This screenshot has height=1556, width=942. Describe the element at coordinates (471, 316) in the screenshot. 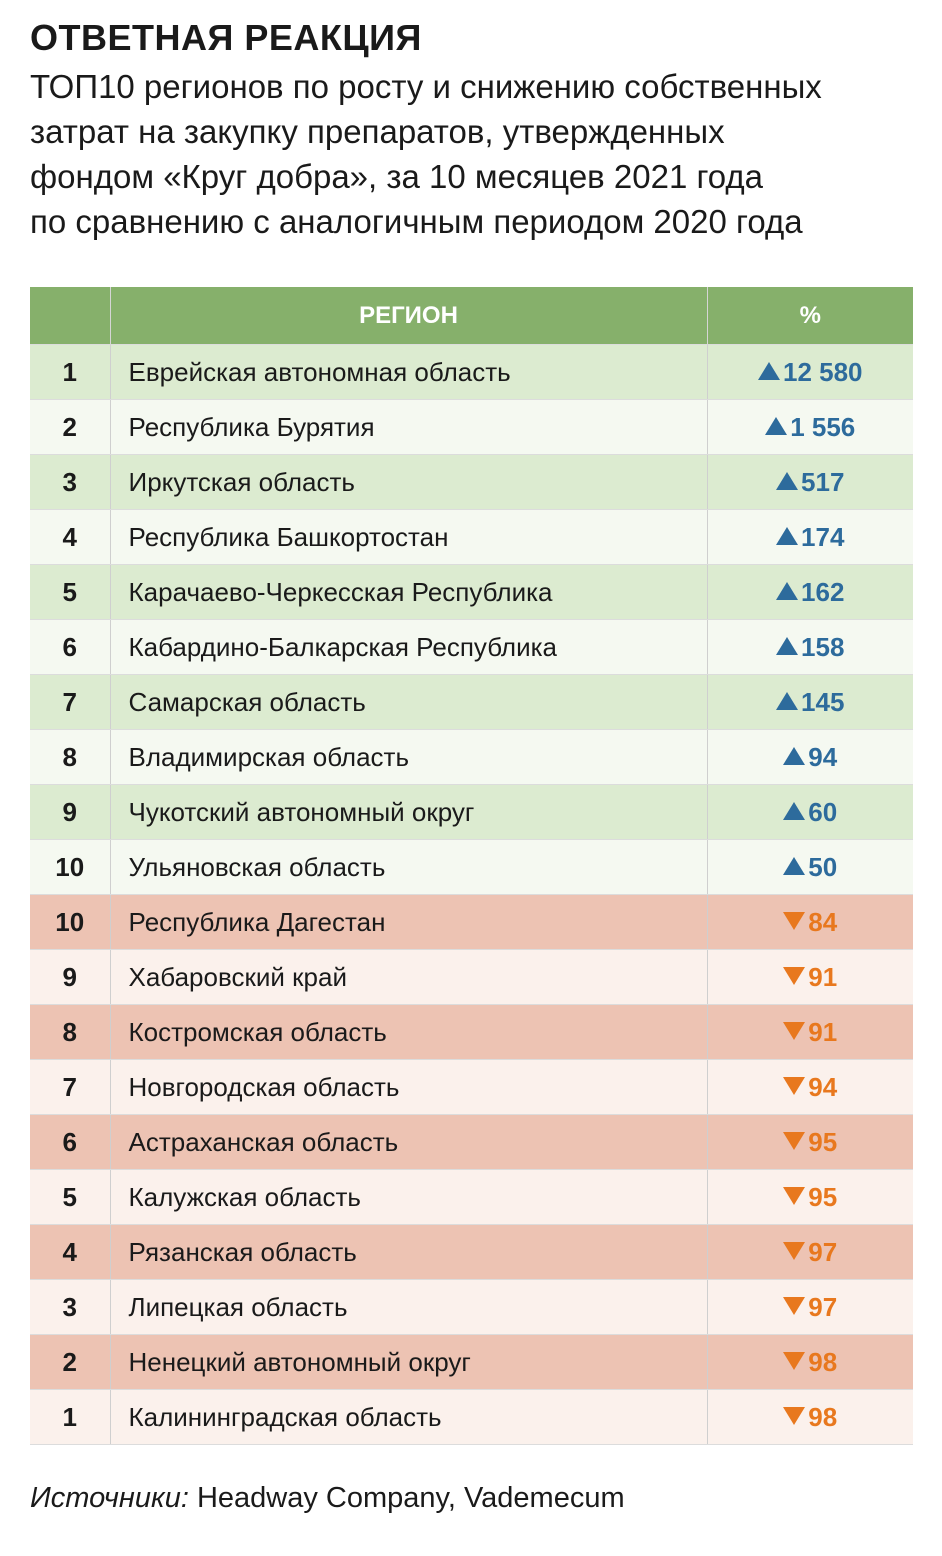

I see `table-header-row: РЕГИОН %` at that location.